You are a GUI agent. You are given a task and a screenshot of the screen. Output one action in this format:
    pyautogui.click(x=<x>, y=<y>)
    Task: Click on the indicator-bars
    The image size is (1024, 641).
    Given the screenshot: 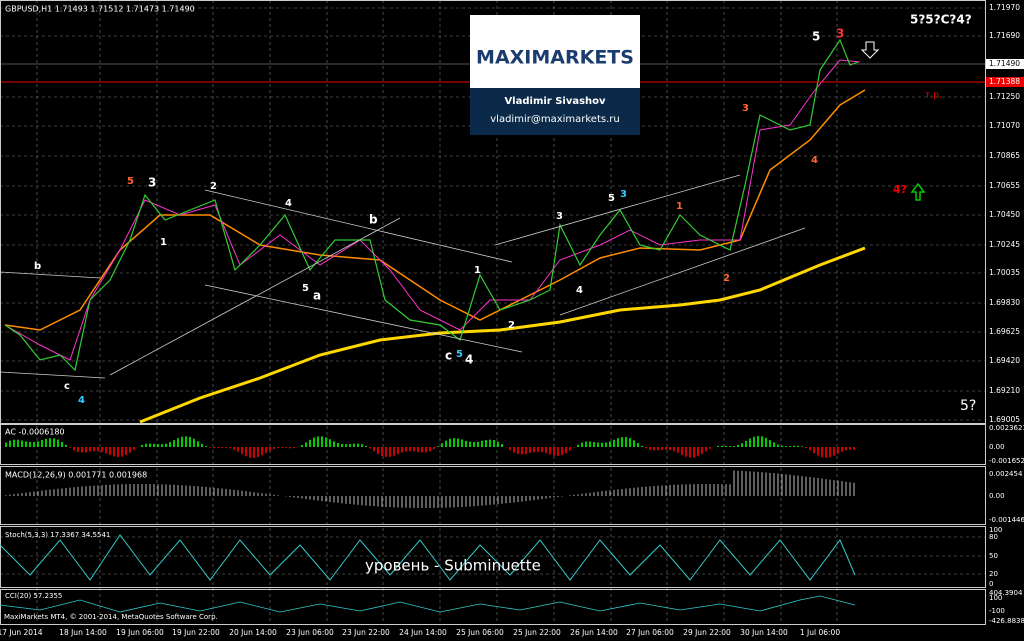 What is the action you would take?
    pyautogui.click(x=430, y=472)
    